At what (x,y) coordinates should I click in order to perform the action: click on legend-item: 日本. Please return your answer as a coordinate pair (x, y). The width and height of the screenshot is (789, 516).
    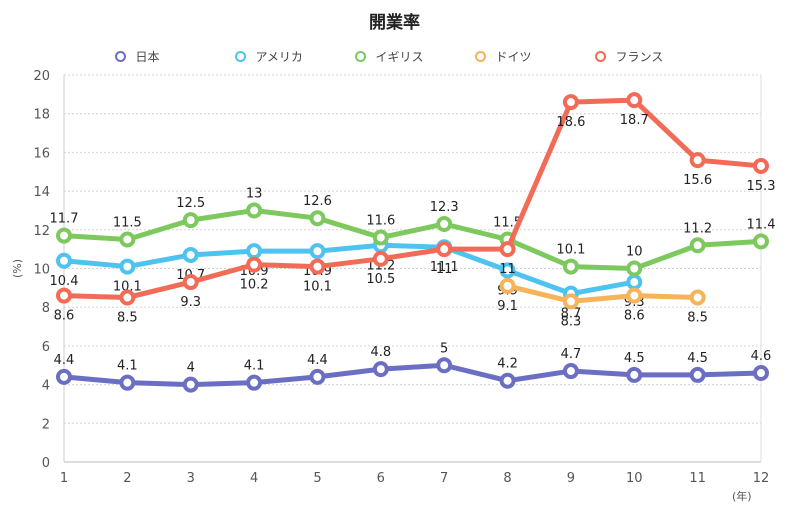
    Looking at the image, I should click on (155, 56).